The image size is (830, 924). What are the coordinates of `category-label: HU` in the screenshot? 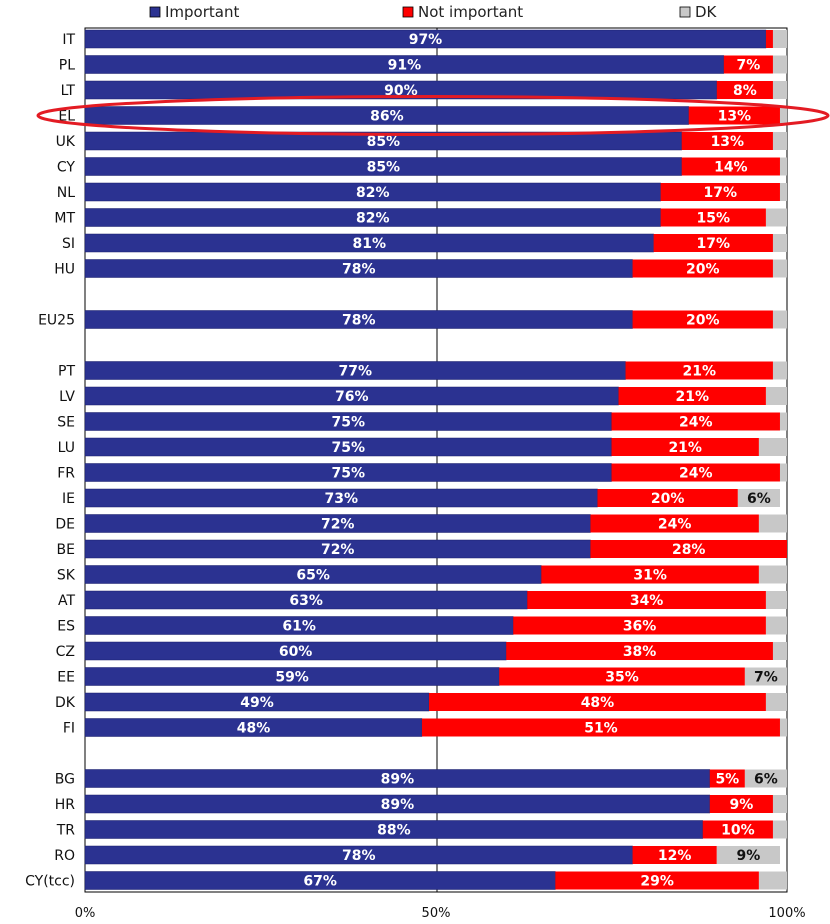 It's located at (64, 270).